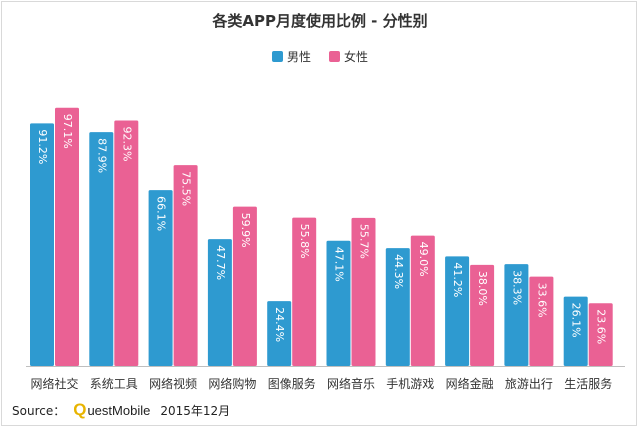 Image resolution: width=640 pixels, height=429 pixels. I want to click on category-label-0: 网络社交, so click(54, 383).